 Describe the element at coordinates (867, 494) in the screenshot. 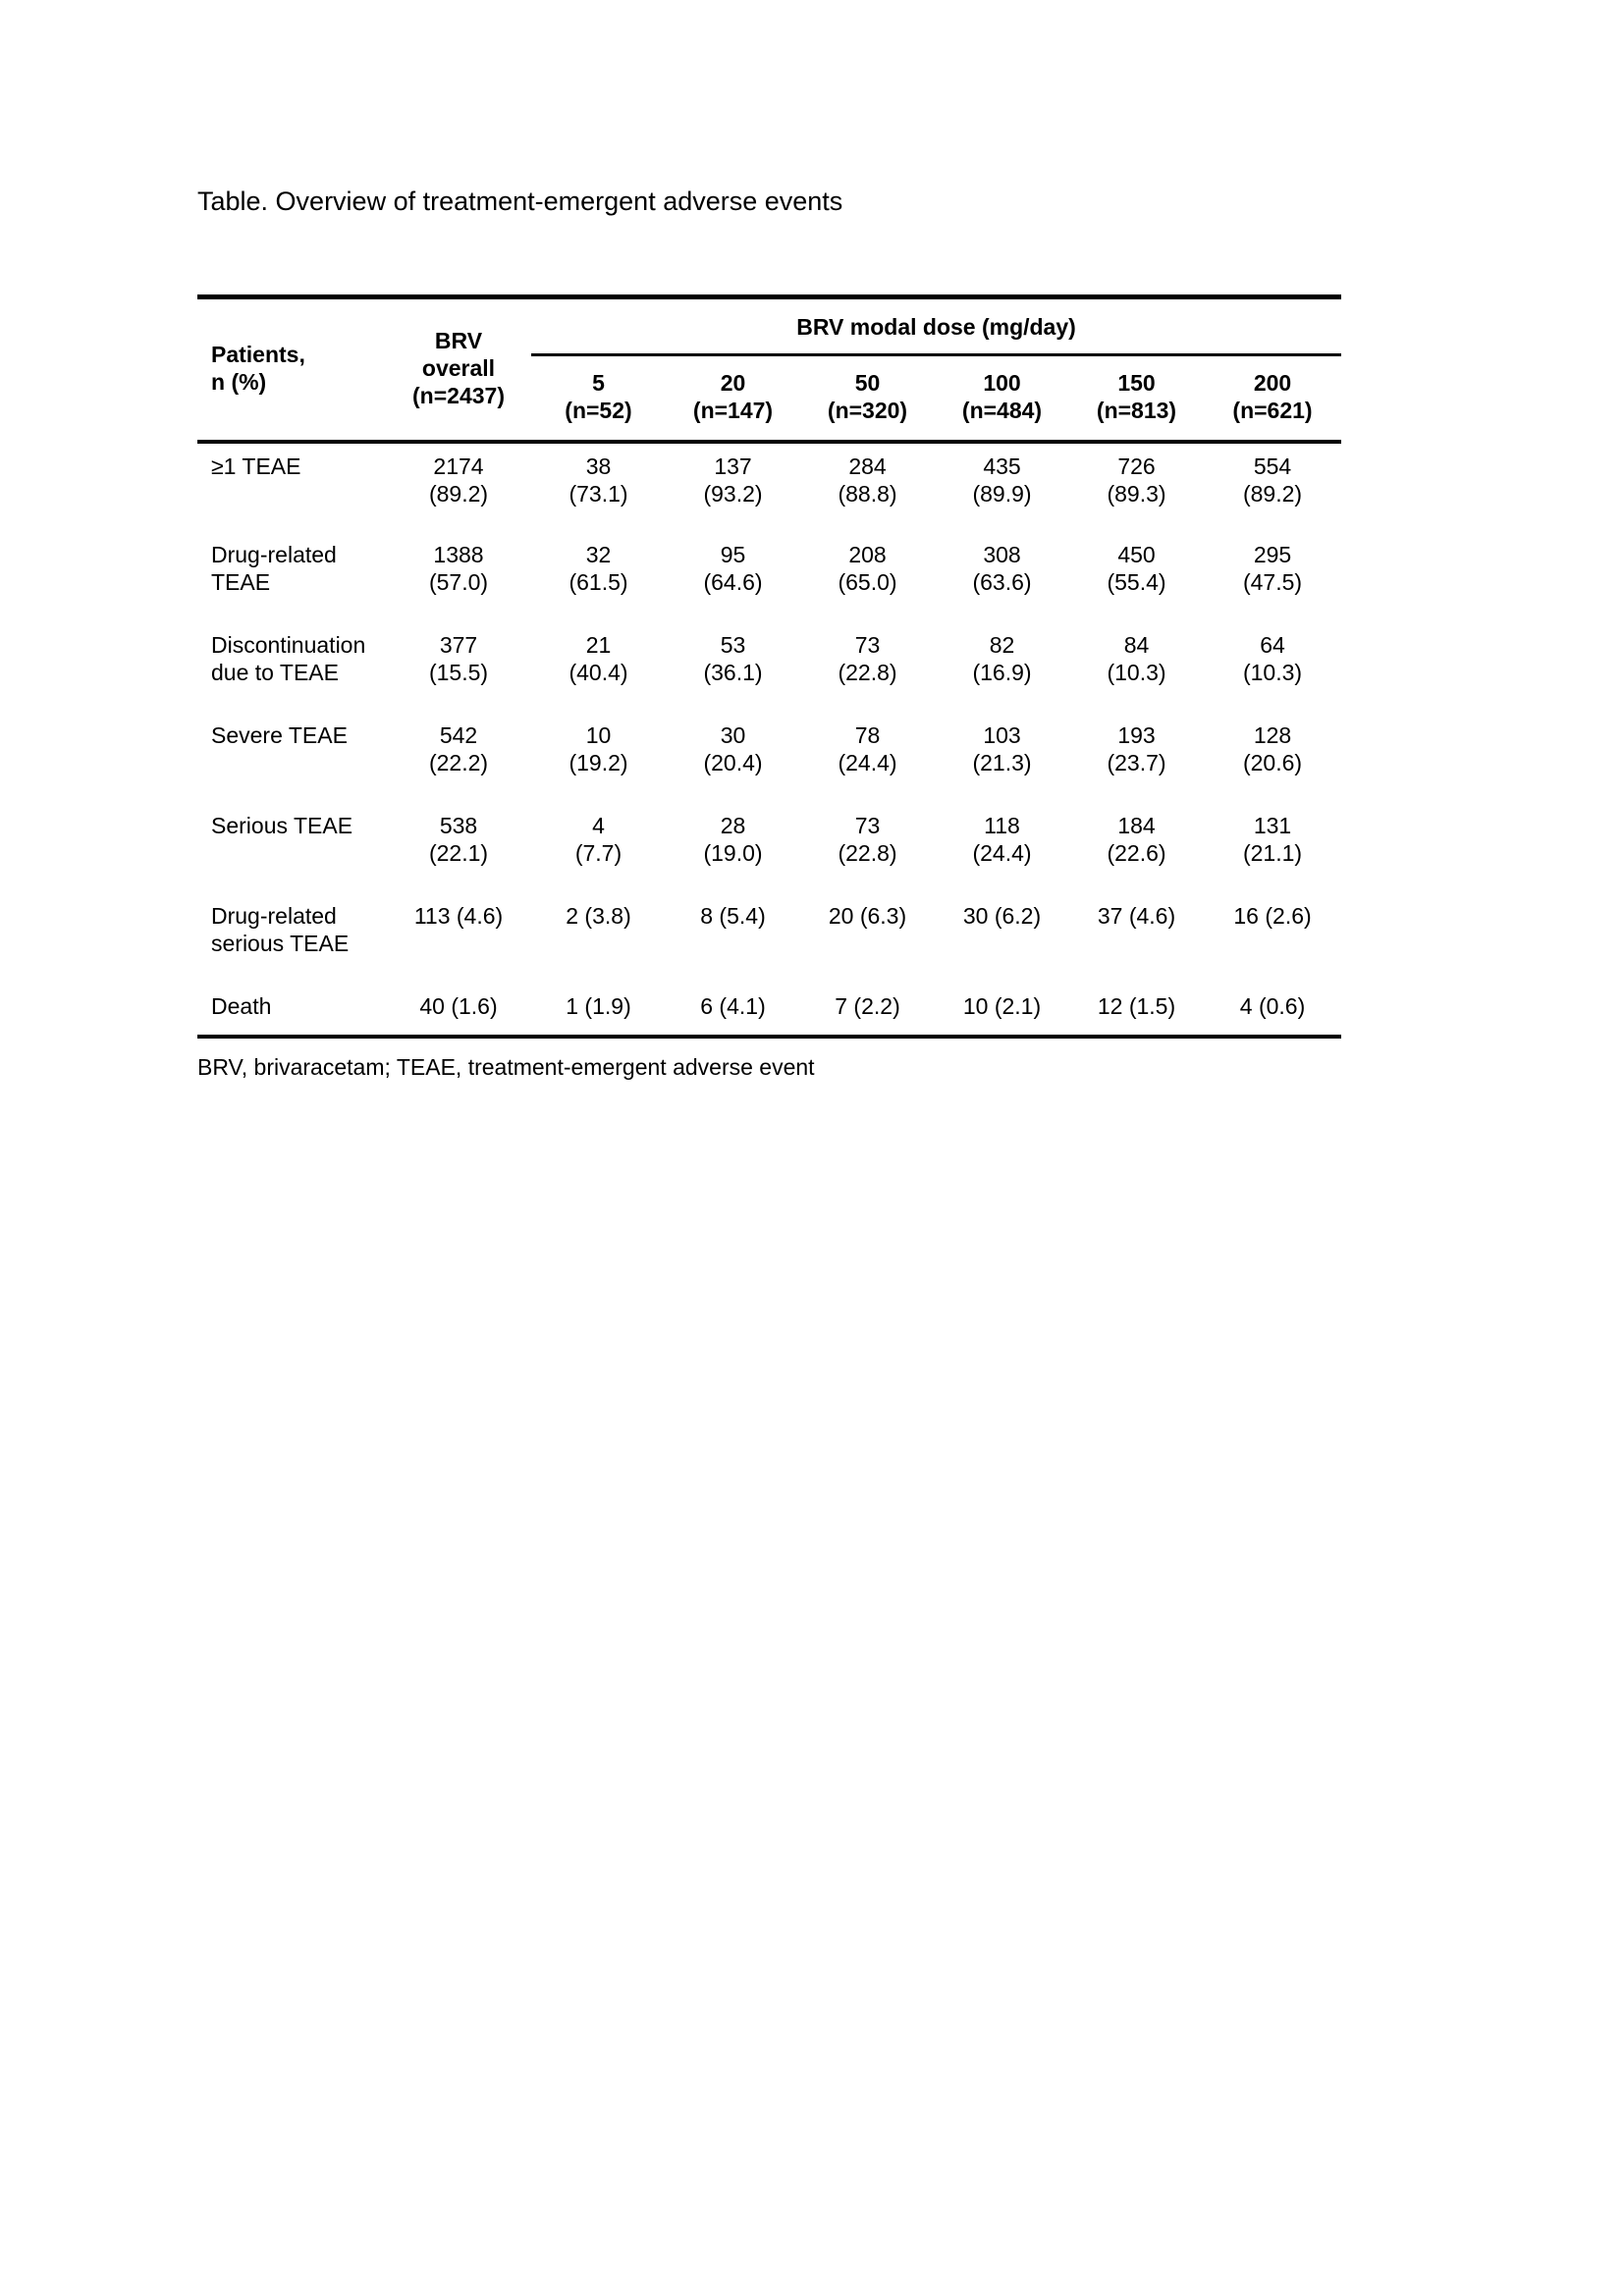

I see `text-line: (88.8)` at that location.